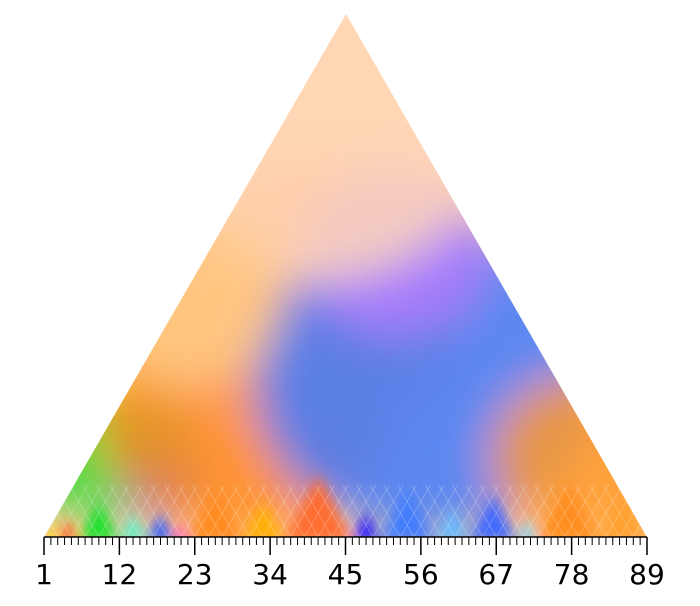 Image resolution: width=700 pixels, height=606 pixels. I want to click on keyscape-hatch, so click(345, 510).